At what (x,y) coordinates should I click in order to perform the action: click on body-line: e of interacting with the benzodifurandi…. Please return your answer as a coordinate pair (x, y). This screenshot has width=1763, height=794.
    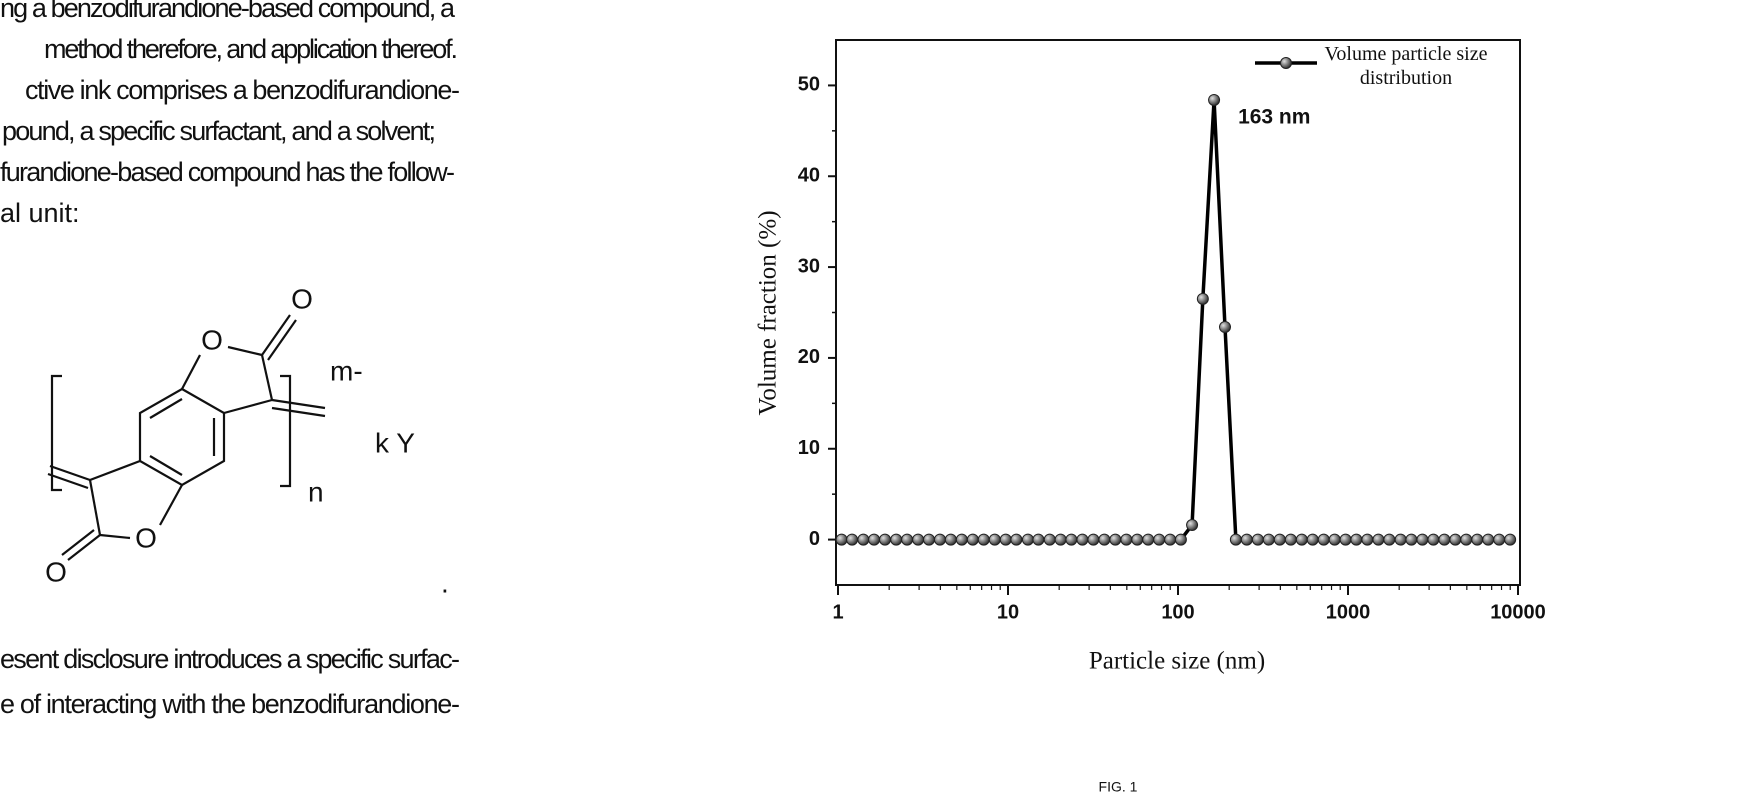
    Looking at the image, I should click on (230, 704).